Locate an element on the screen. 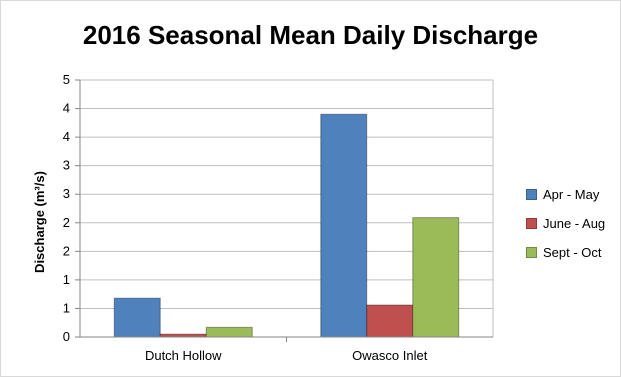 The height and width of the screenshot is (377, 621). x-tick-label: Dutch Hollow is located at coordinates (183, 355).